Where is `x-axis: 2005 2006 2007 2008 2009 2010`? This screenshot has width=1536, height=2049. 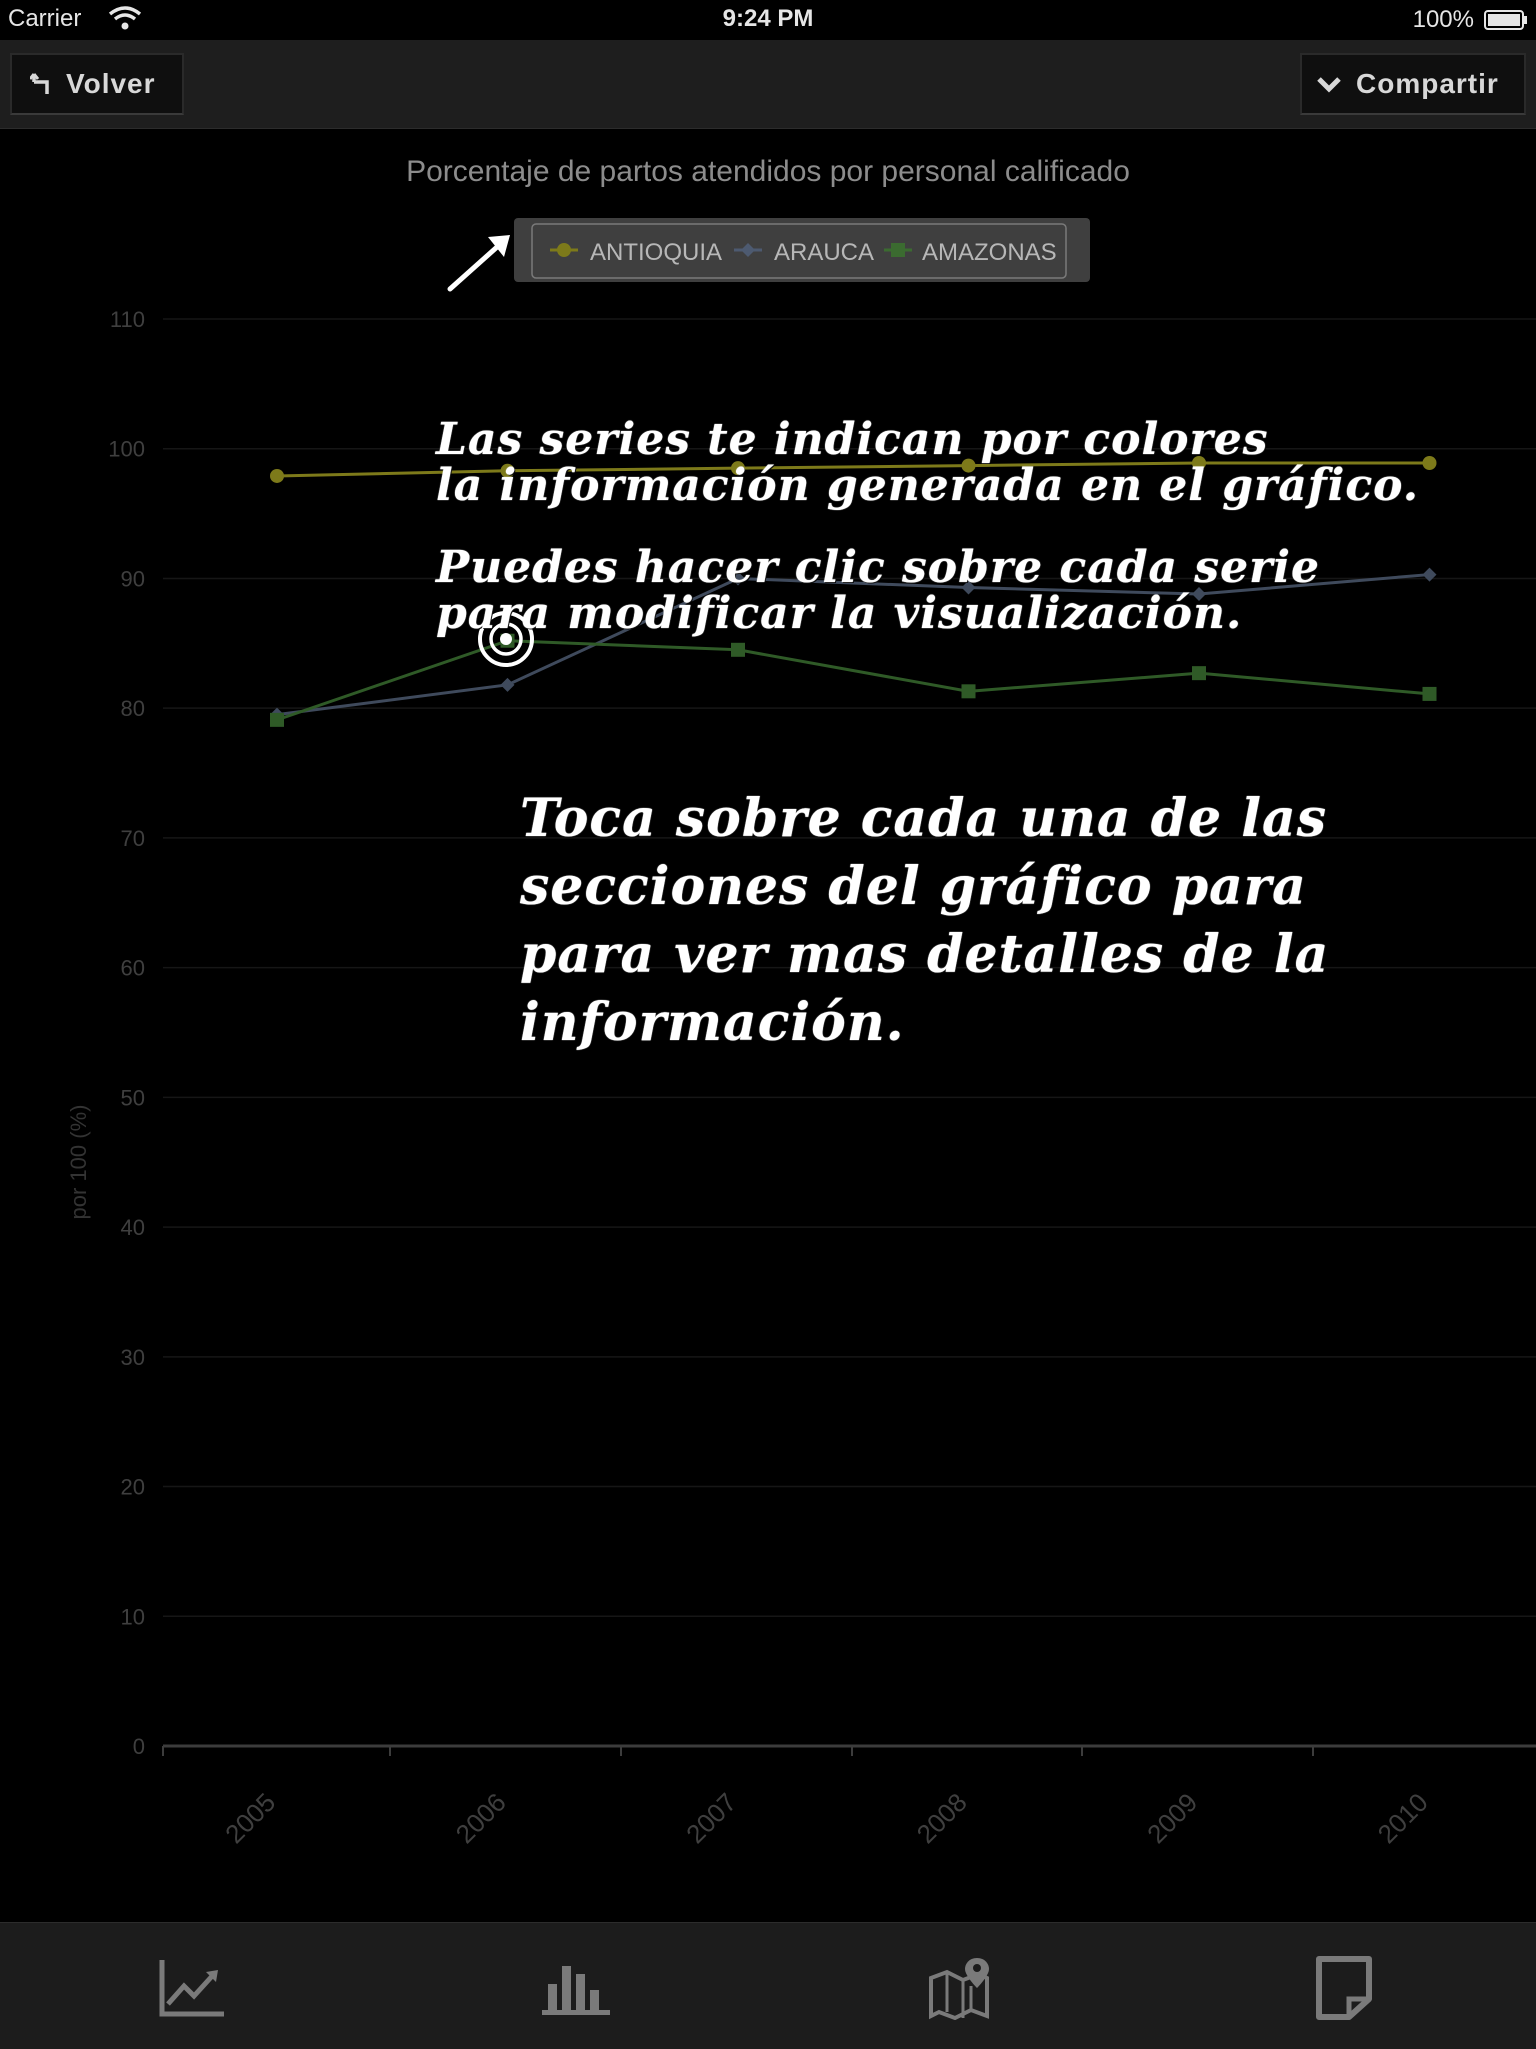 x-axis: 2005 2006 2007 2008 2009 2010 is located at coordinates (849, 1796).